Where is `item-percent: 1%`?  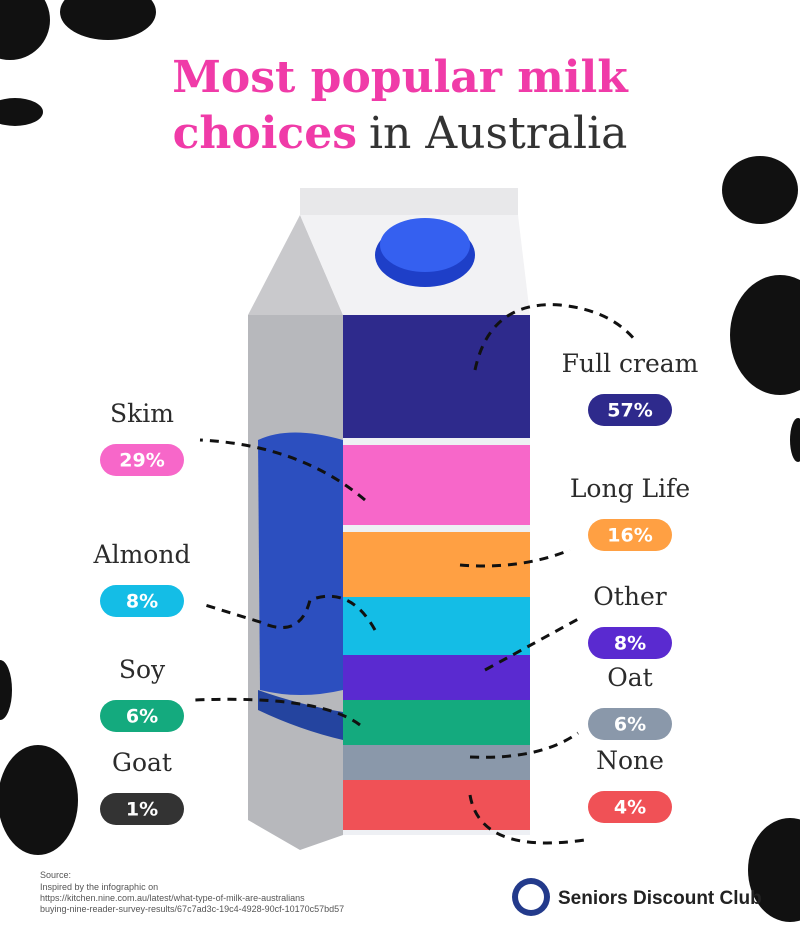
item-percent: 1% is located at coordinates (142, 810).